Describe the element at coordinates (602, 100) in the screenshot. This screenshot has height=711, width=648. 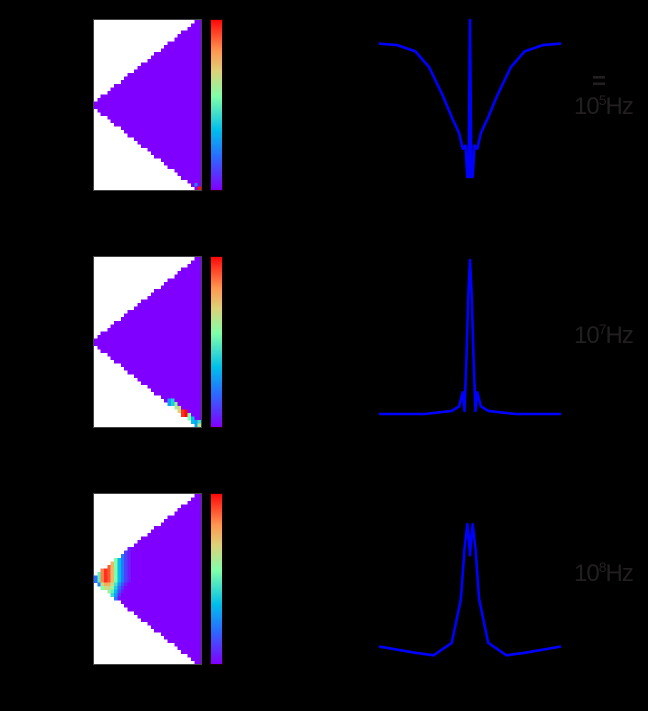
I see `label-exponent: 5` at that location.